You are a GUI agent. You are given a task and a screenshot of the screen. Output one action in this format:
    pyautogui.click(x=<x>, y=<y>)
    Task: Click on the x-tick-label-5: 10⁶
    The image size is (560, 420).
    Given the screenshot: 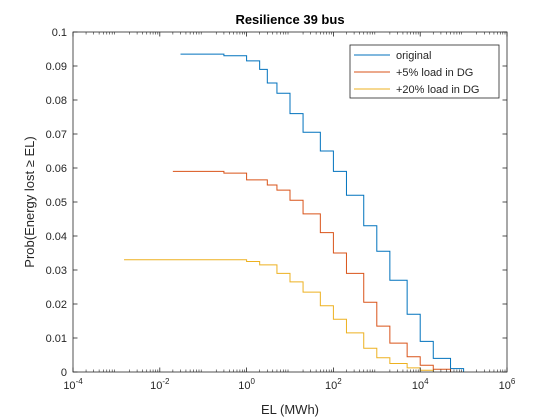 What is the action you would take?
    pyautogui.click(x=507, y=384)
    